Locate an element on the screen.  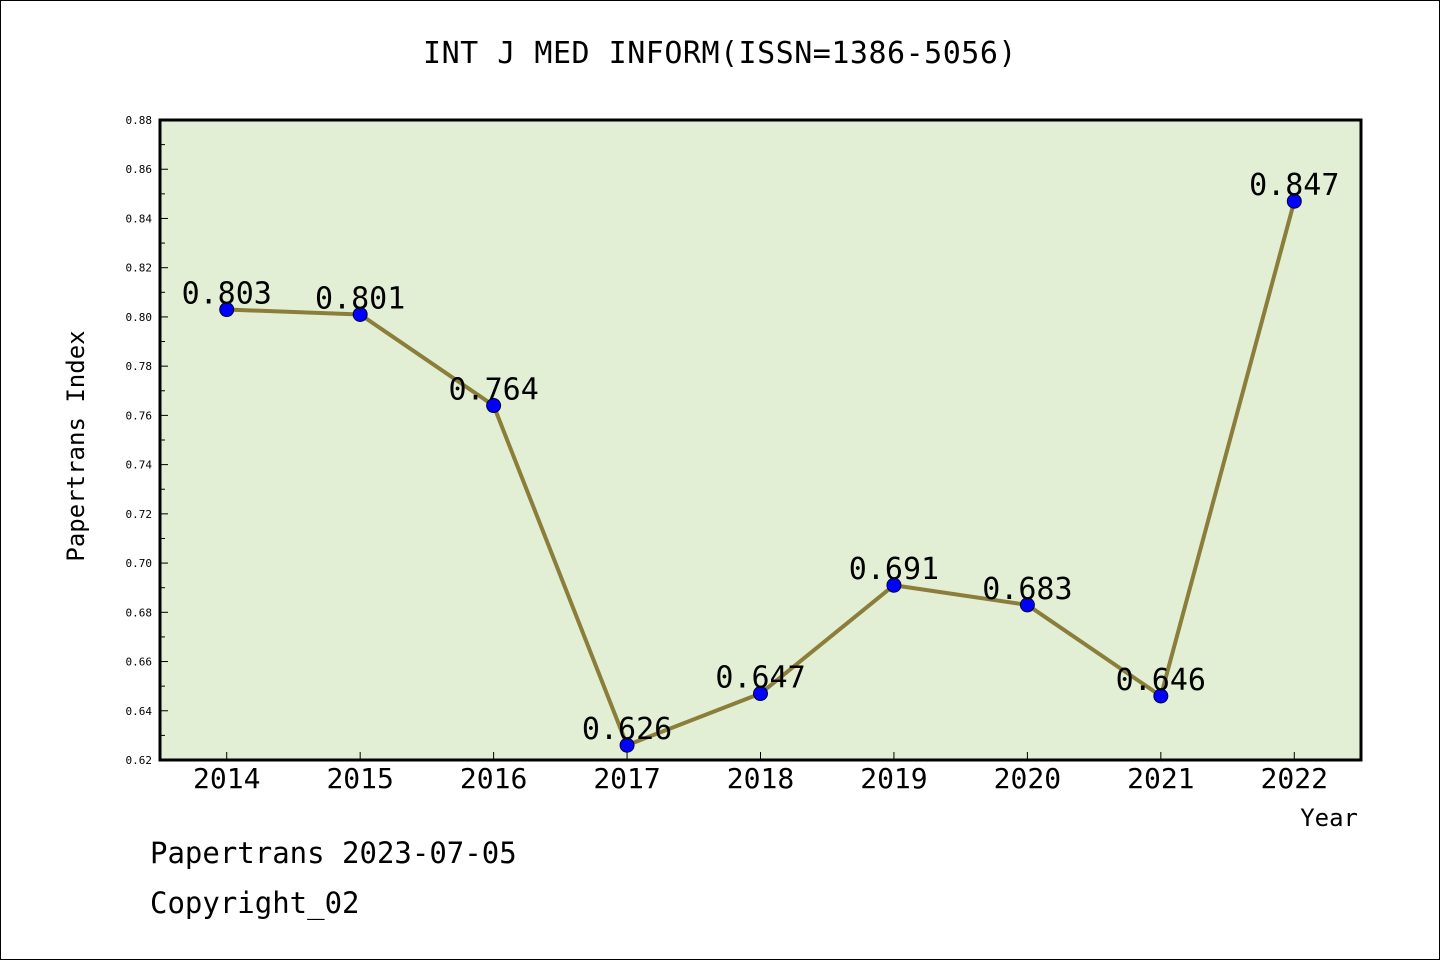
x-tick-label: 2018 is located at coordinates (760, 778).